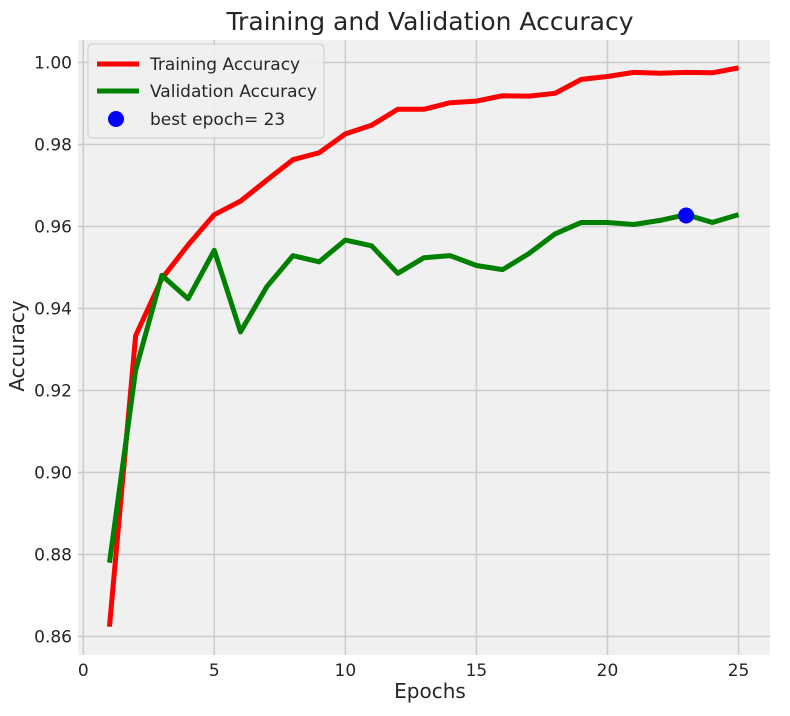 The width and height of the screenshot is (790, 716). What do you see at coordinates (429, 21) in the screenshot?
I see `chart-title: Training and Validation Accuracy` at bounding box center [429, 21].